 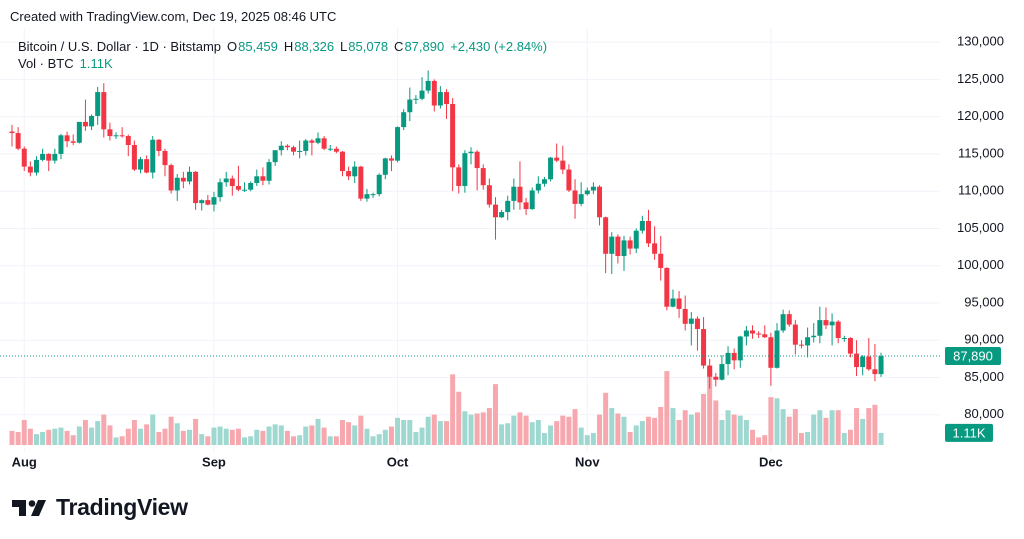 What do you see at coordinates (288, 46) in the screenshot?
I see `ohlc-key: H` at bounding box center [288, 46].